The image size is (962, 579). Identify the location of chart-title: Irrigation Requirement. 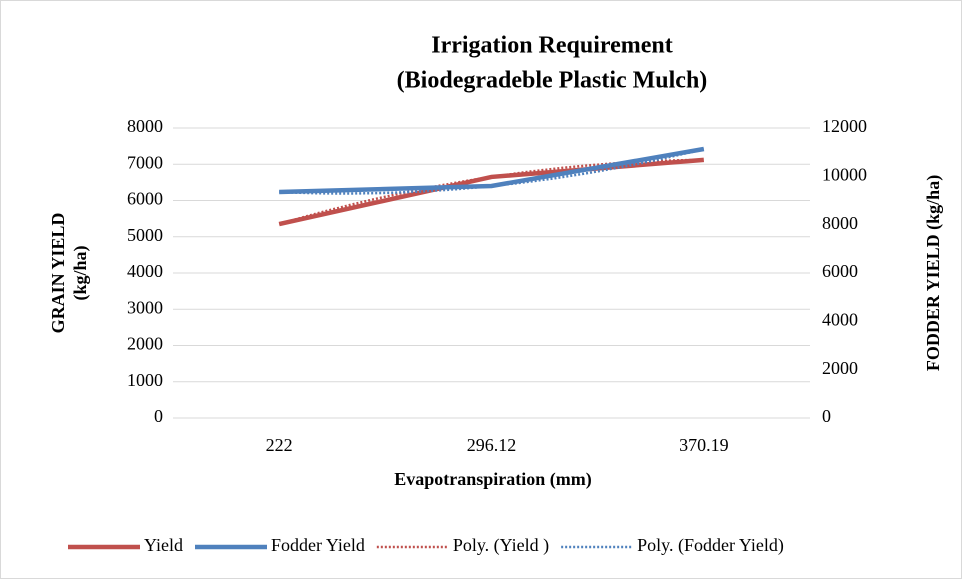
(552, 46).